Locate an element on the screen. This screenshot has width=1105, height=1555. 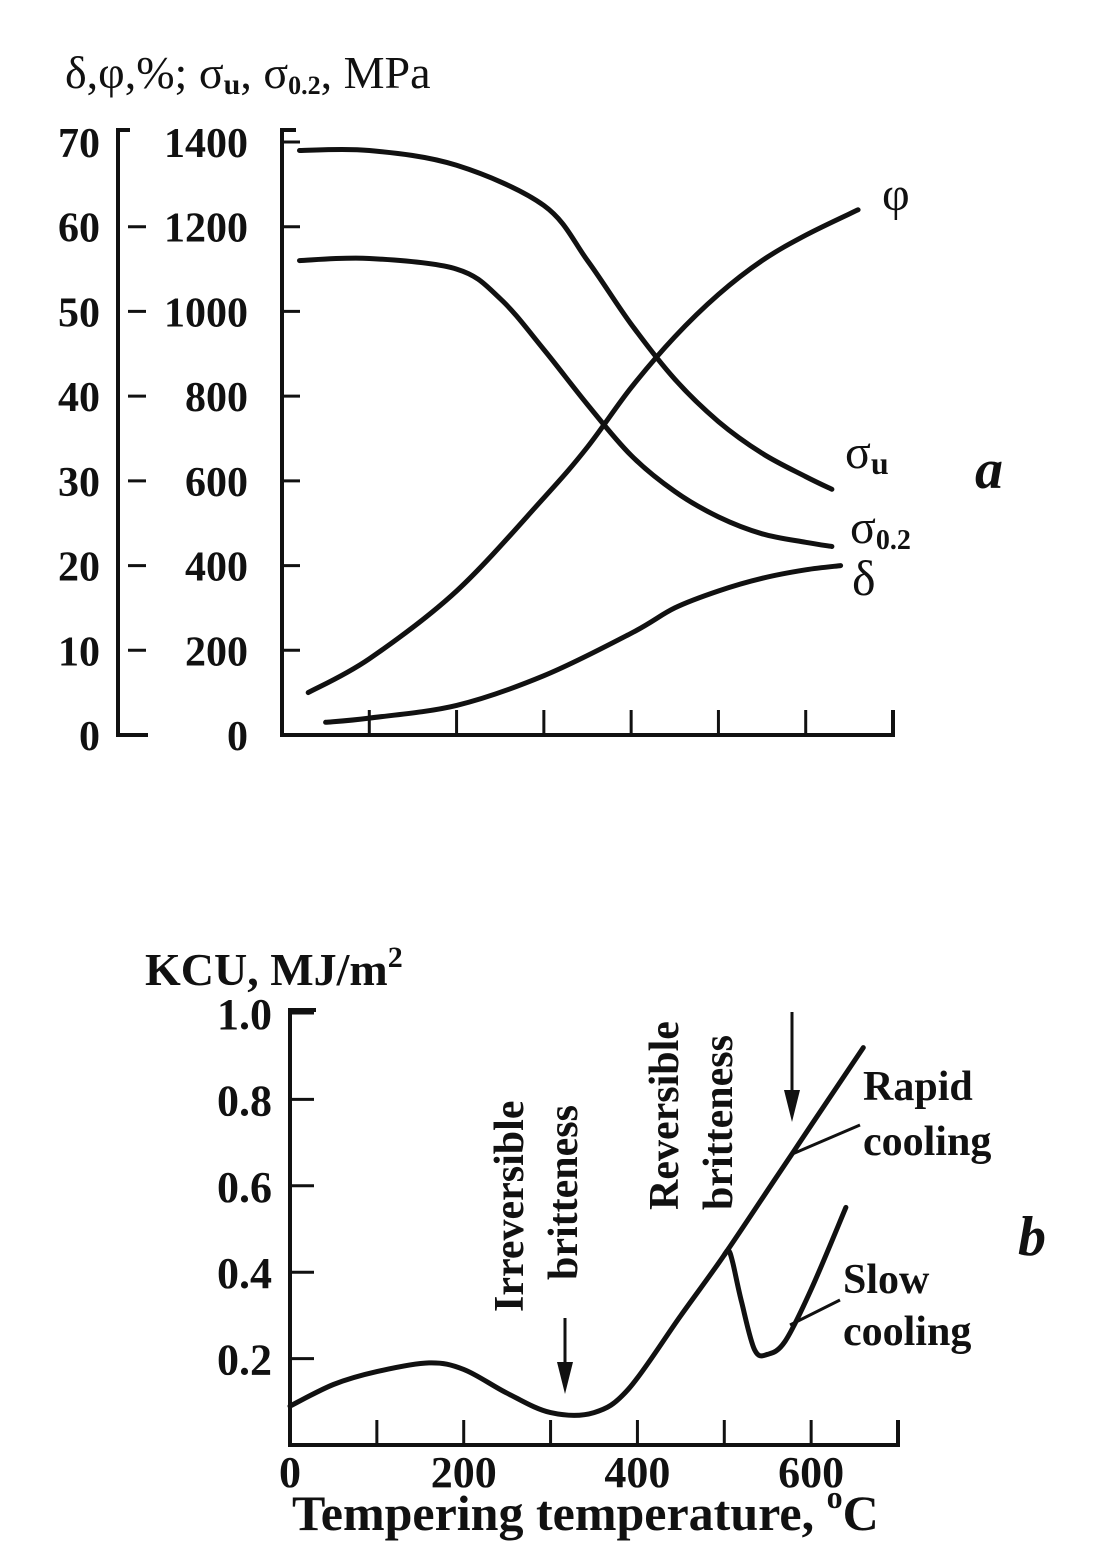
panel-a-left-tick-label: 0 is located at coordinates (89, 737).